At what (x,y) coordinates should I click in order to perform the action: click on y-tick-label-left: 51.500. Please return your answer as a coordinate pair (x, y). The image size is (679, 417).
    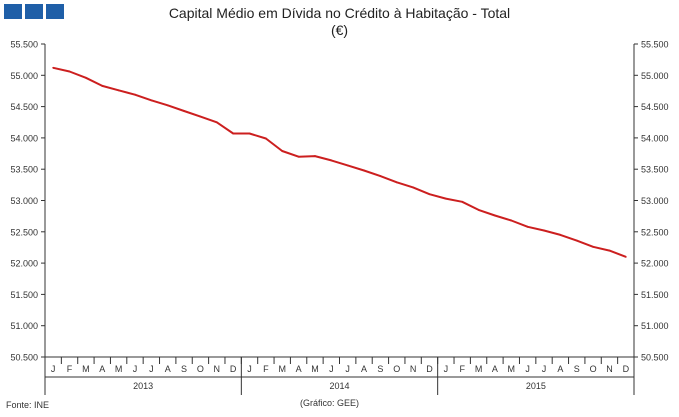
    Looking at the image, I should click on (24, 295).